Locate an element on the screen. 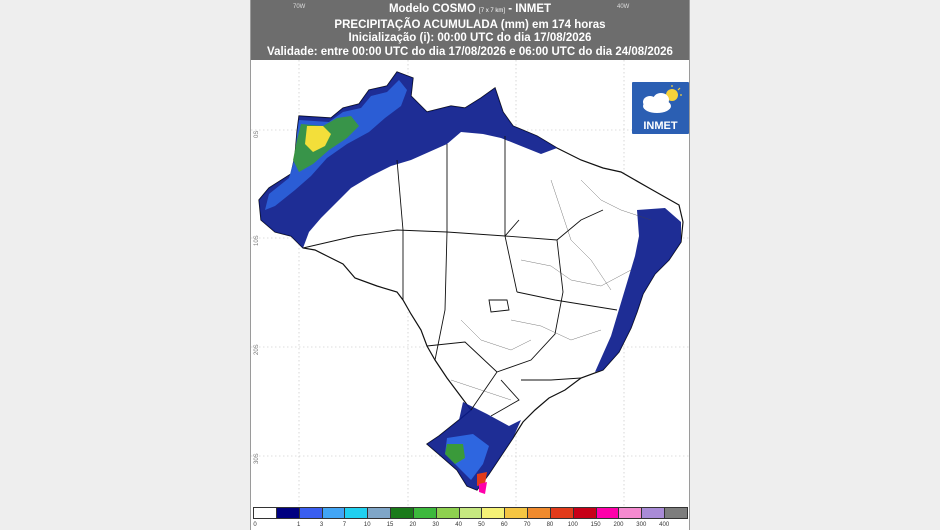  inmet-logo: INMET is located at coordinates (660, 108).